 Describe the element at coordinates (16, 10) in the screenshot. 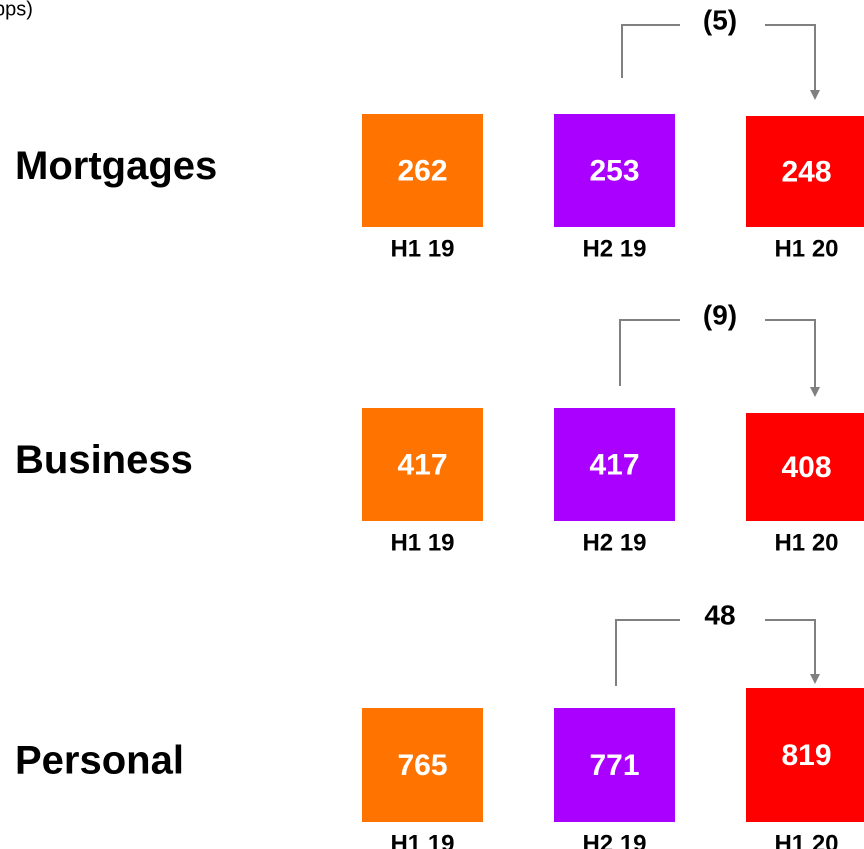

I see `note-text: bps)` at that location.